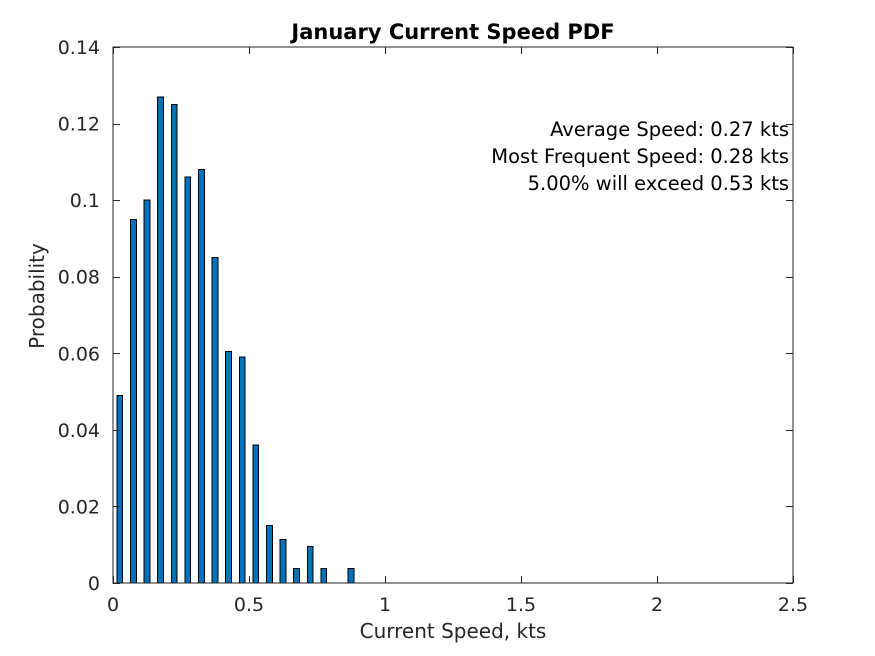 This screenshot has width=875, height=656. Describe the element at coordinates (79, 507) in the screenshot. I see `y-tick-label: 0.02` at that location.